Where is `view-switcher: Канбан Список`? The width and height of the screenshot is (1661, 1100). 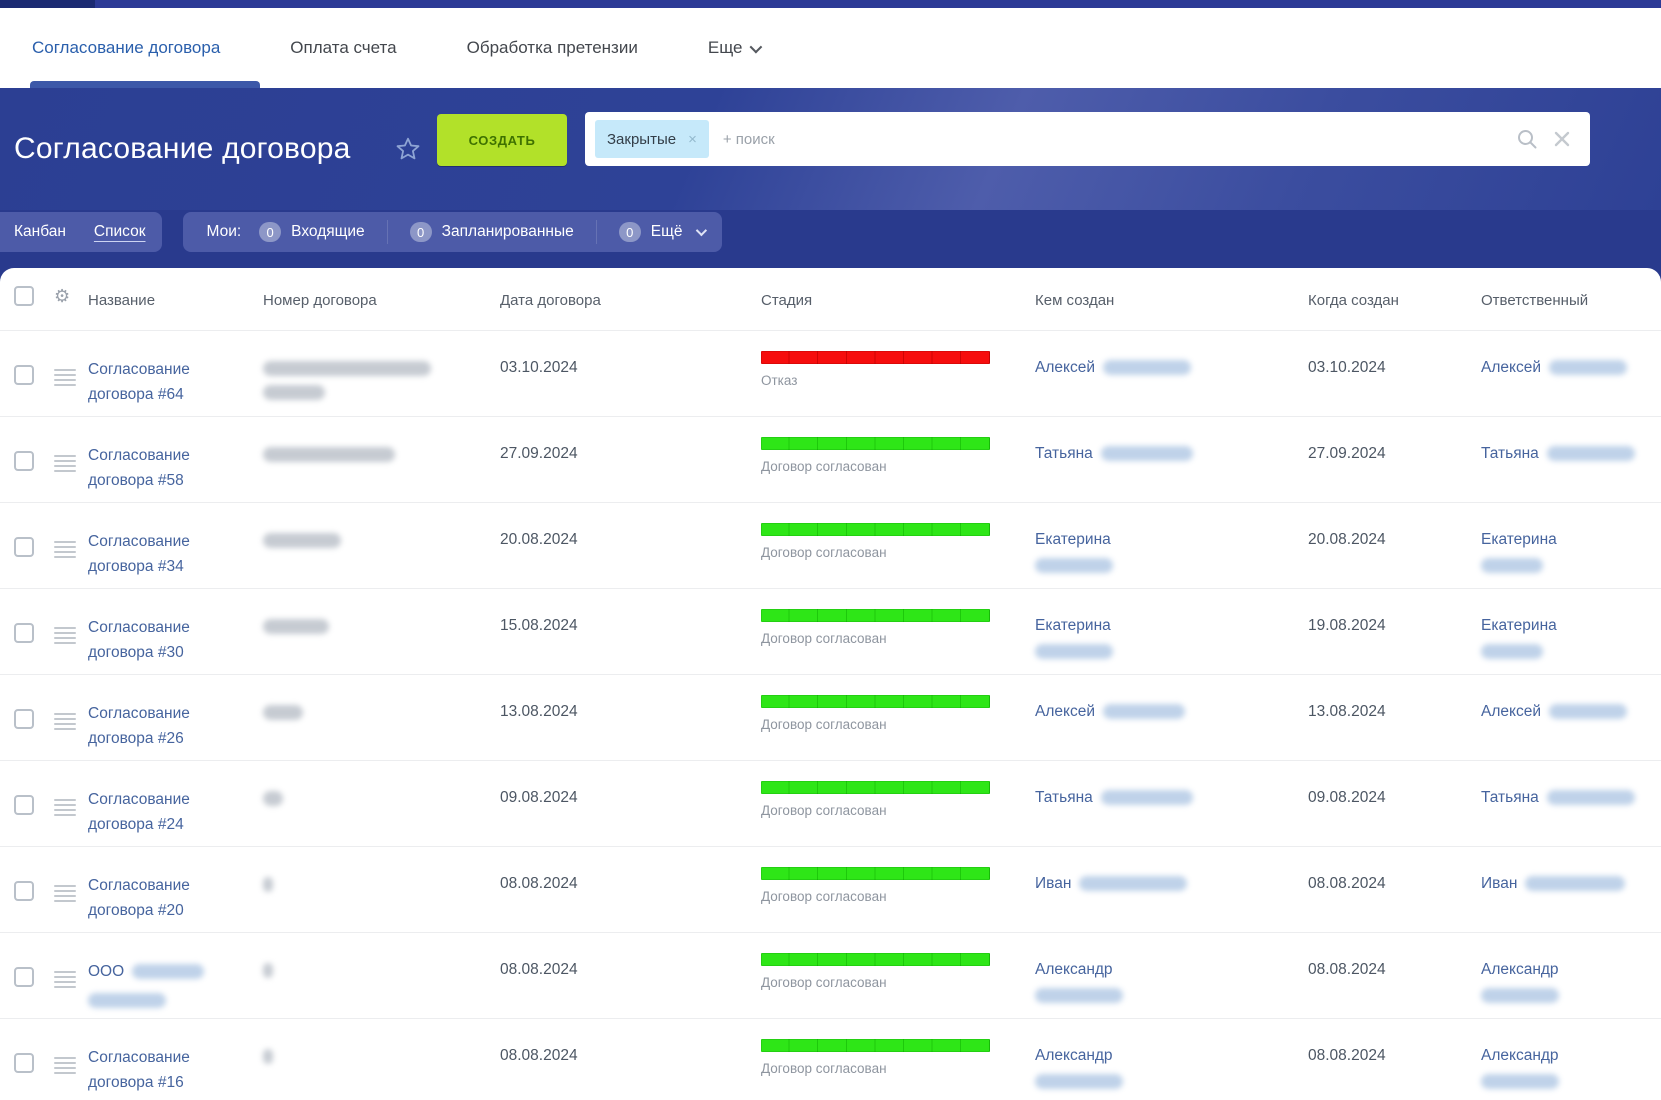 view-switcher: Канбан Список is located at coordinates (81, 232).